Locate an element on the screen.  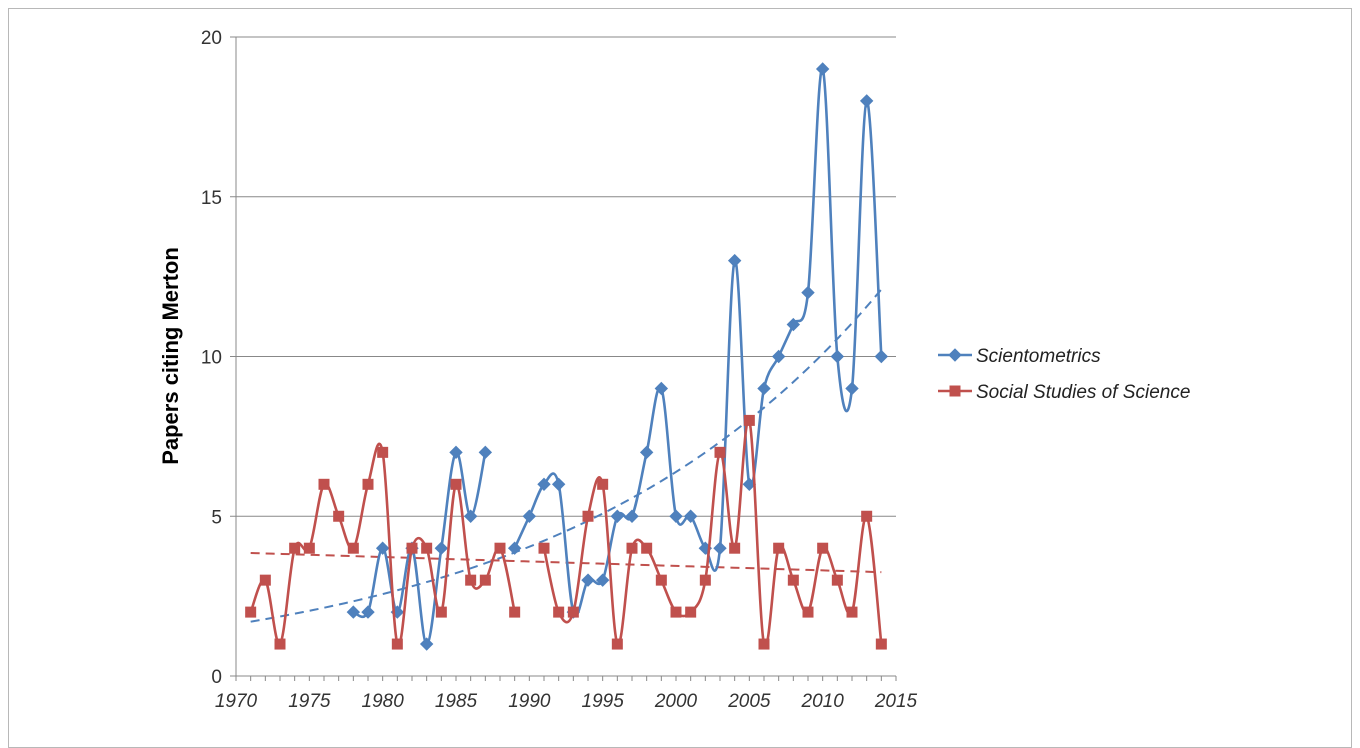
x-tick-label: 1980 is located at coordinates (383, 701).